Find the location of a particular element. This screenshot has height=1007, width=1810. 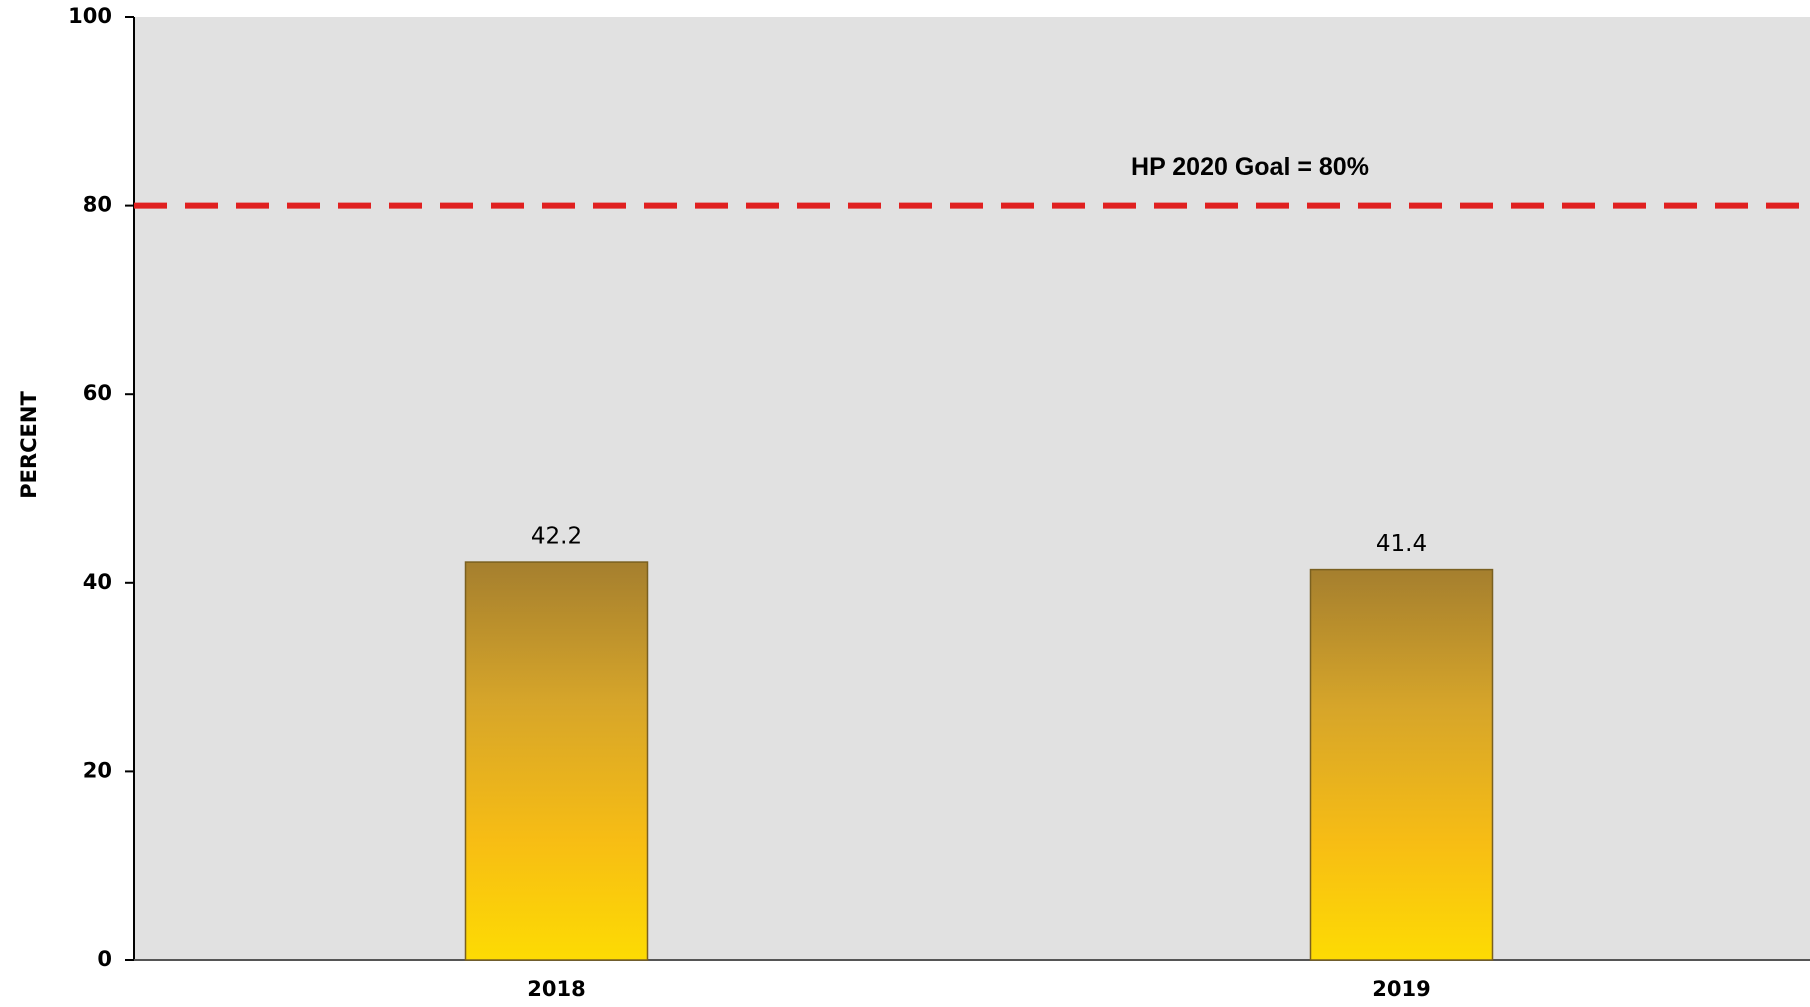

value-label: 42.2 is located at coordinates (556, 537).